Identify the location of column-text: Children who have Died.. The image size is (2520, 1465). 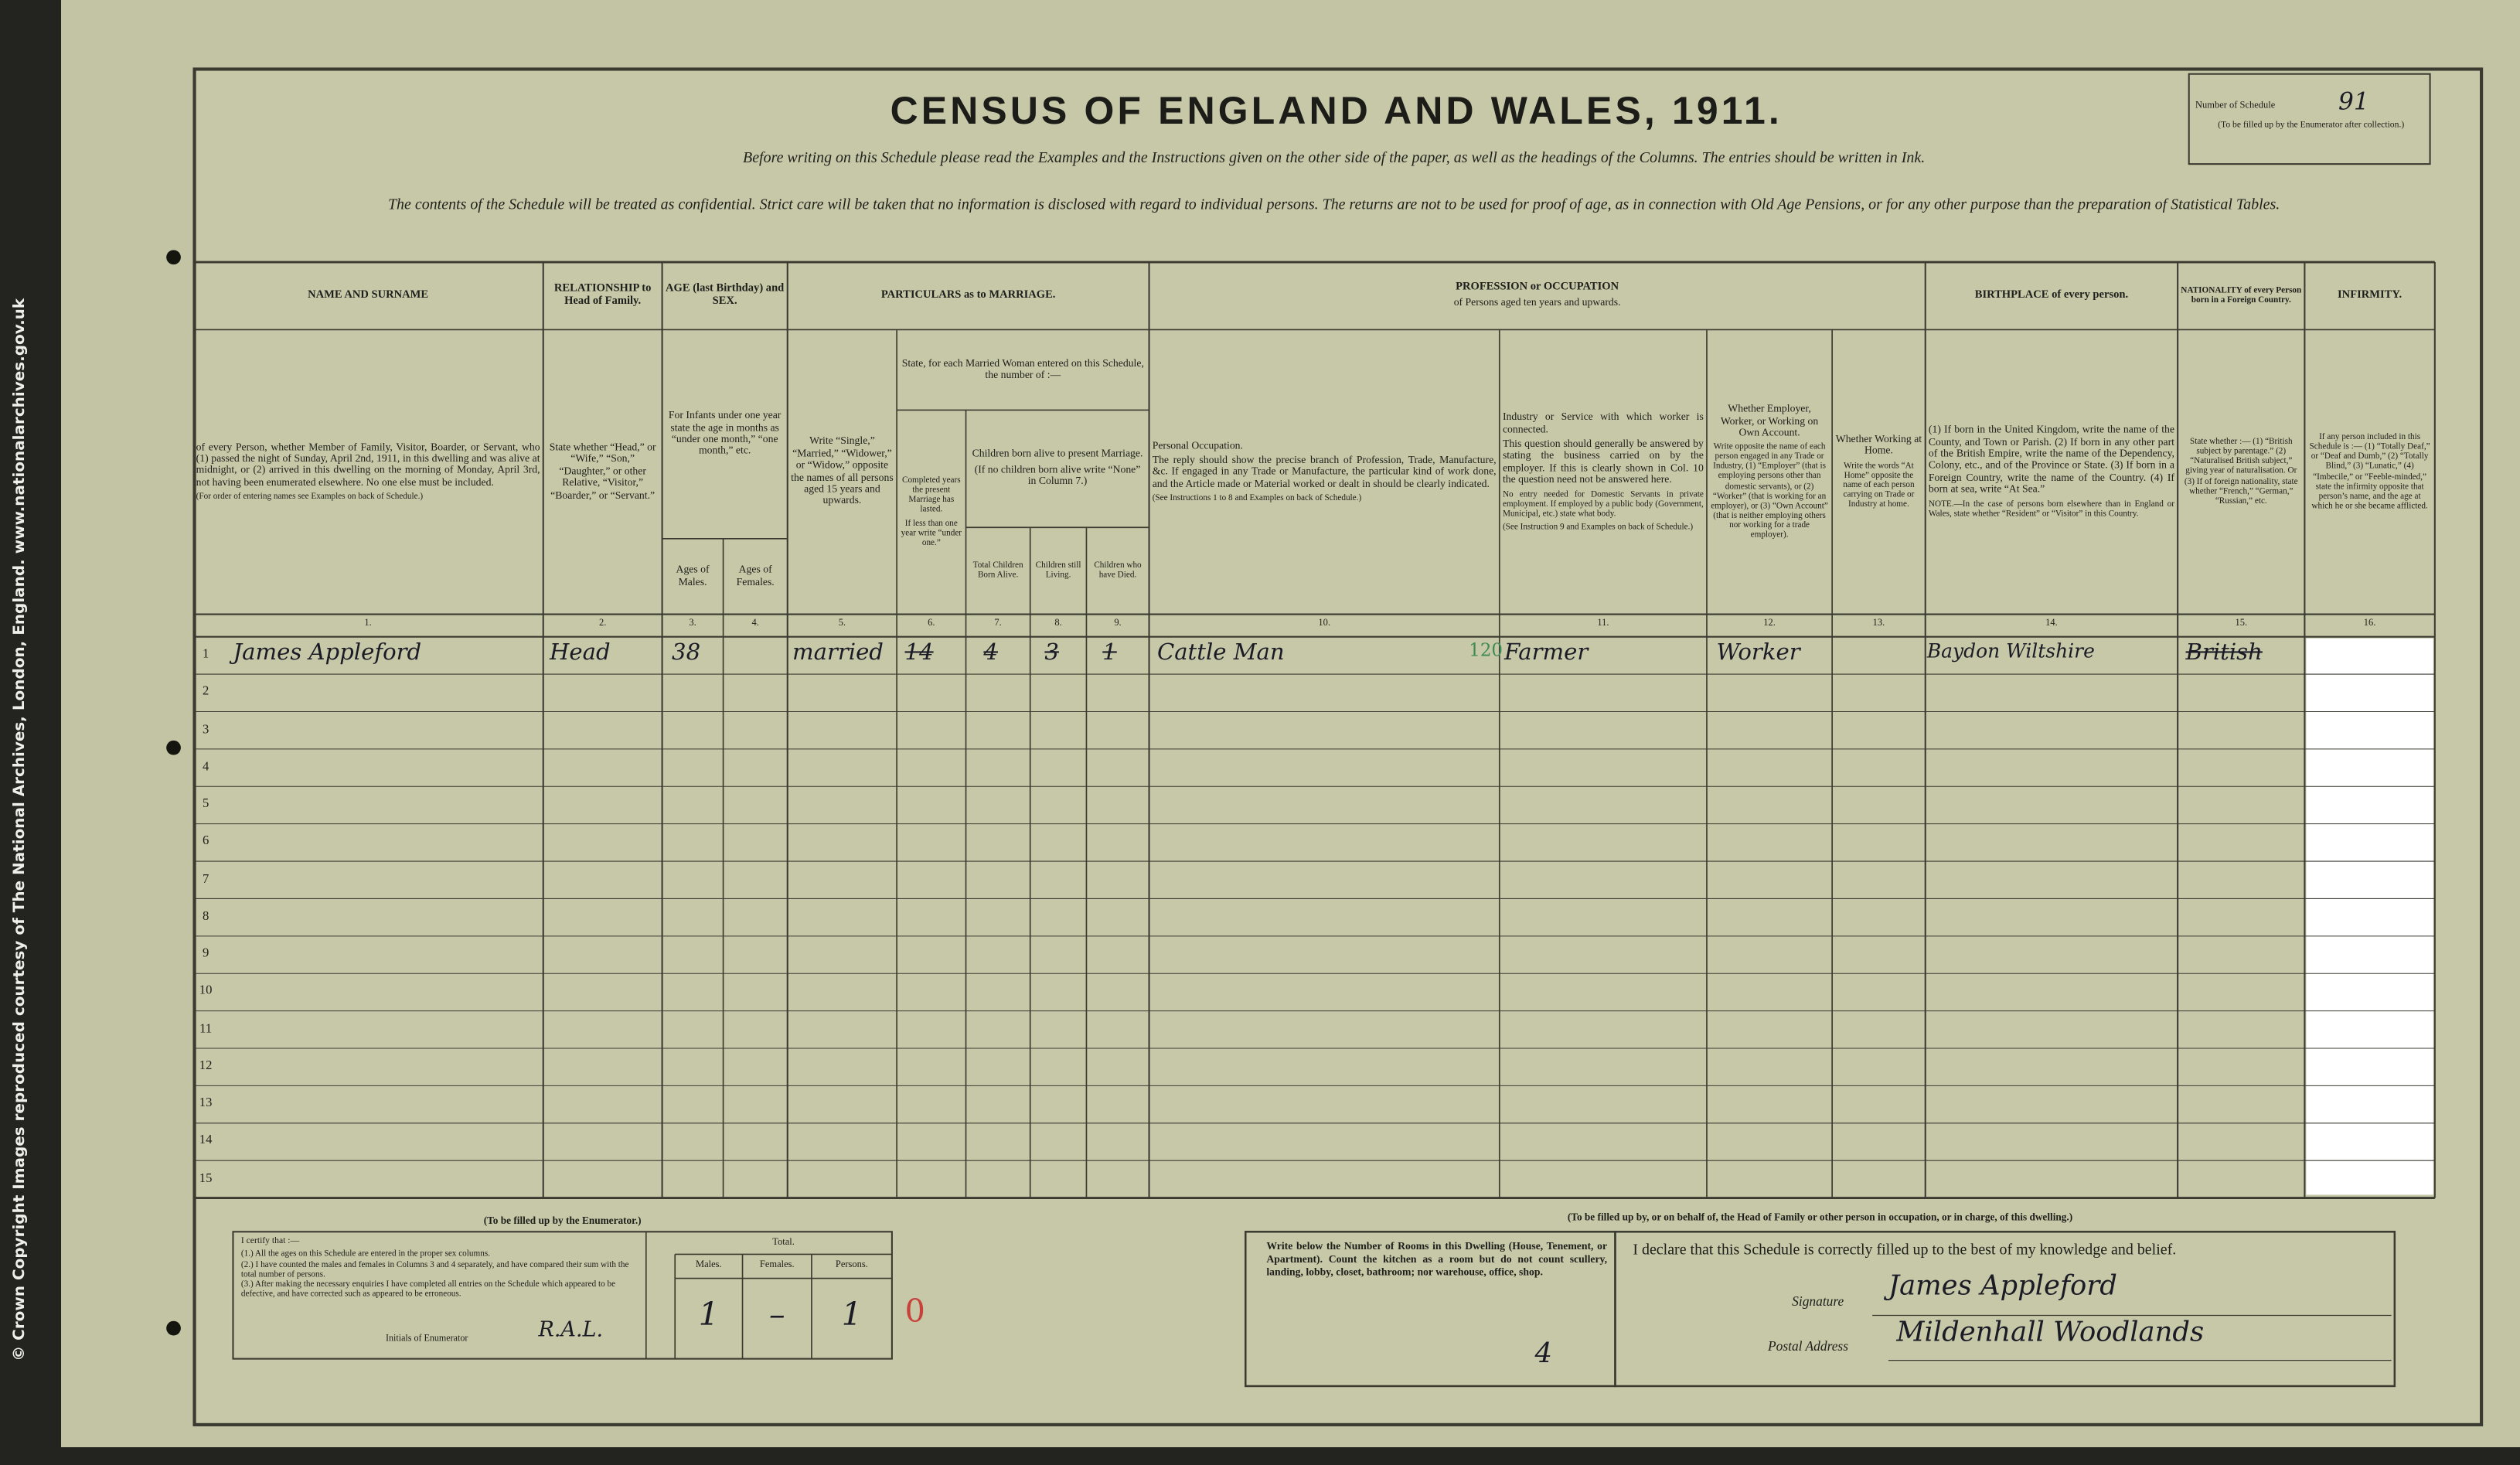
(1118, 570).